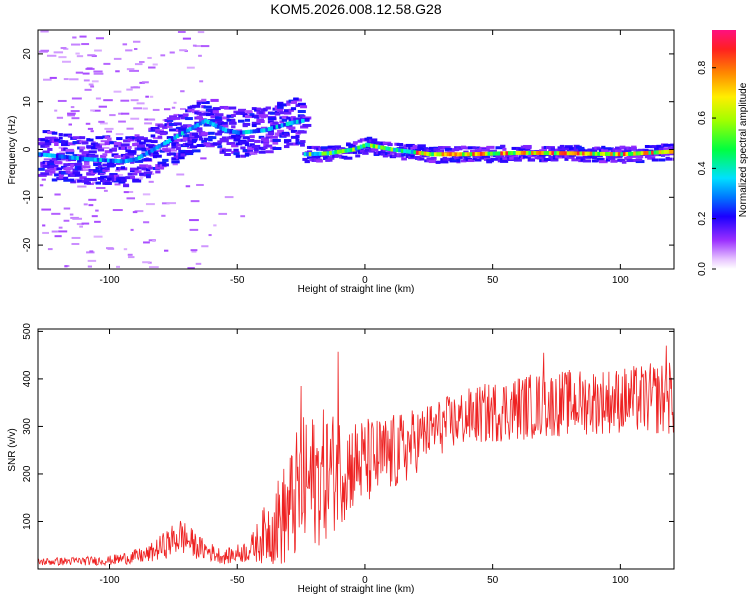  Describe the element at coordinates (27, 521) in the screenshot. I see `snr-y-tick-label: 100` at that location.